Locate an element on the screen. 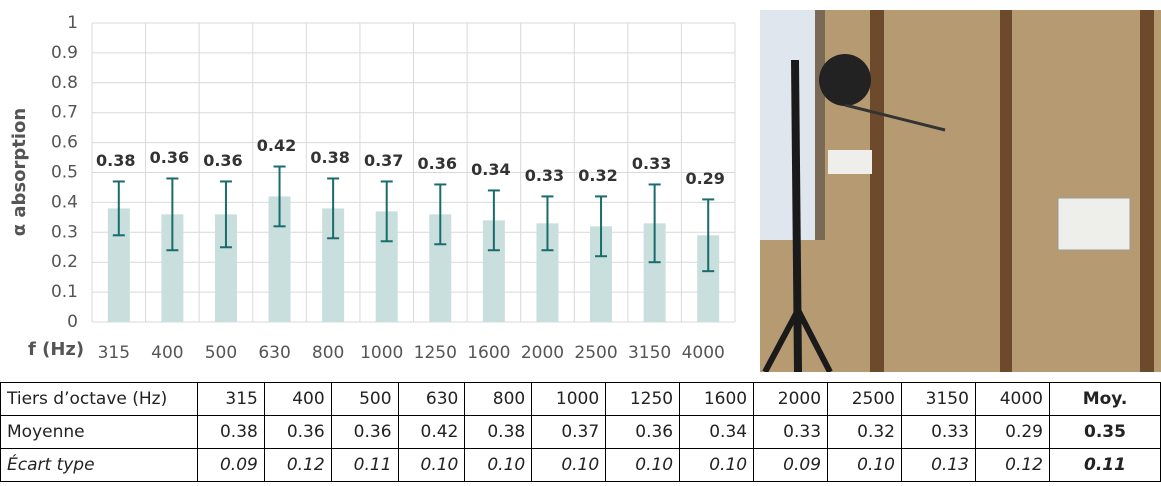  table-cell: 0.32 is located at coordinates (864, 432).